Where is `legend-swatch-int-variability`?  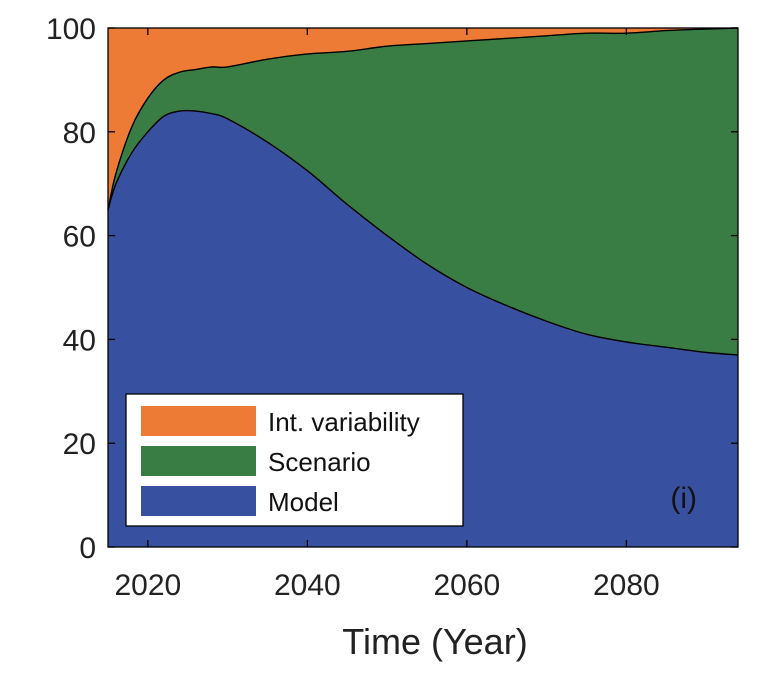
legend-swatch-int-variability is located at coordinates (198, 421).